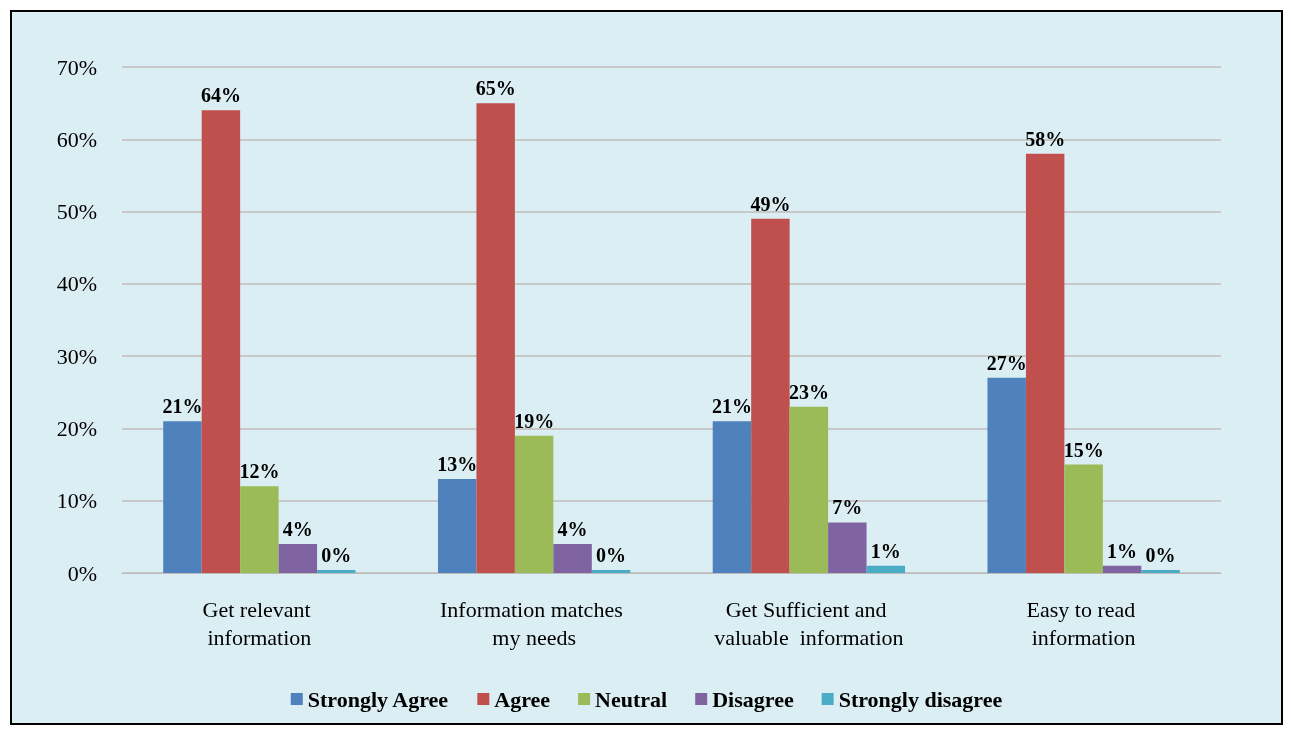 This screenshot has width=1291, height=733. Describe the element at coordinates (76, 428) in the screenshot. I see `y-tick-label: 20%` at that location.